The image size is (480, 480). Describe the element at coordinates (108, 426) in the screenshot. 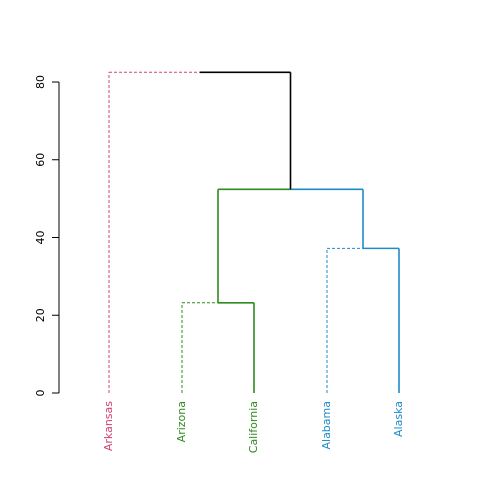

I see `leaf-label-arkansas: Arkansas` at that location.